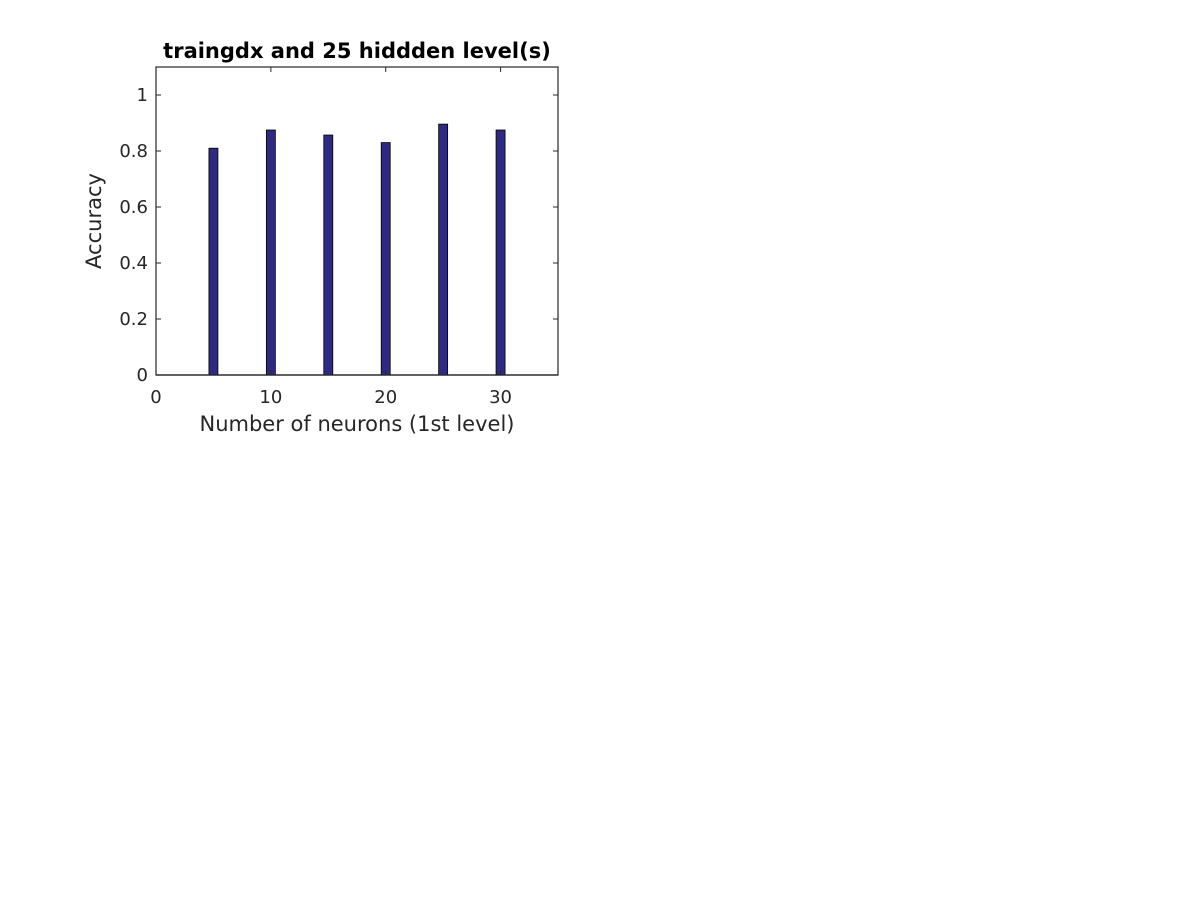 The width and height of the screenshot is (1200, 900). What do you see at coordinates (133, 207) in the screenshot?
I see `y-tick-label: 0.6` at bounding box center [133, 207].